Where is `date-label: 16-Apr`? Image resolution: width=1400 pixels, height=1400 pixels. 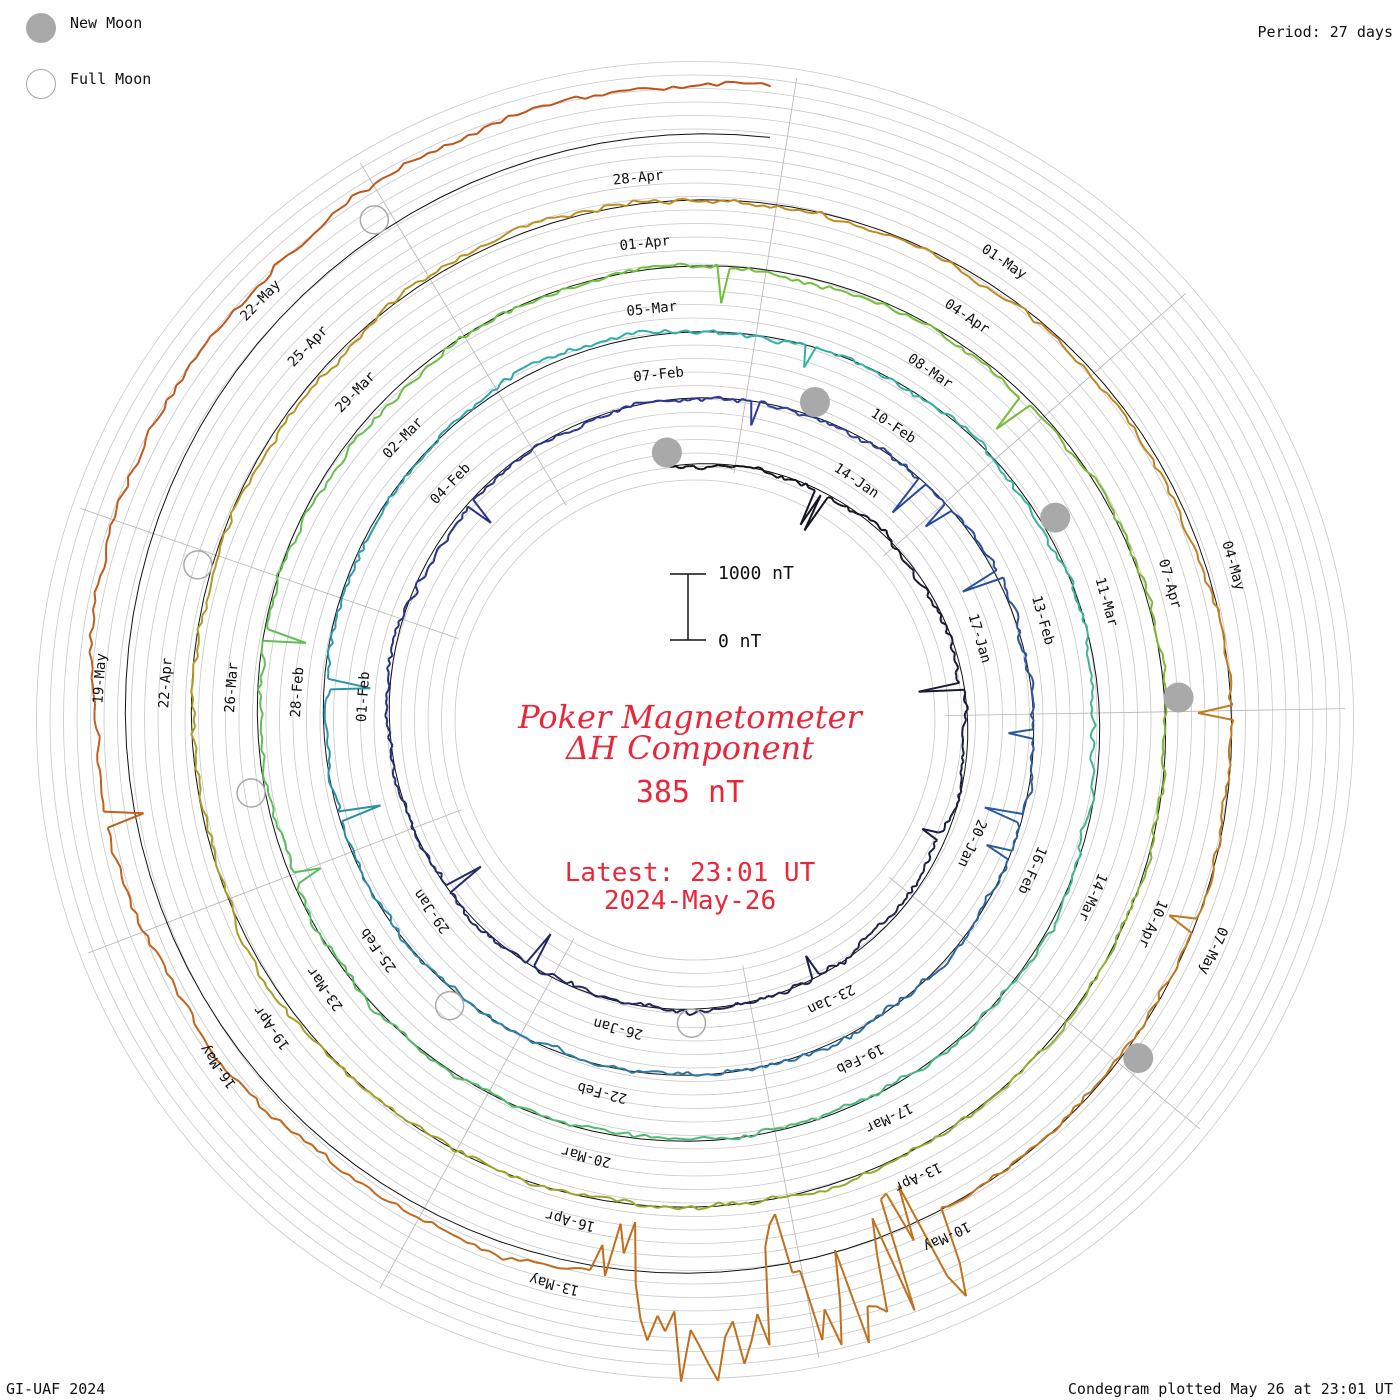
date-label: 16-Apr is located at coordinates (570, 1221).